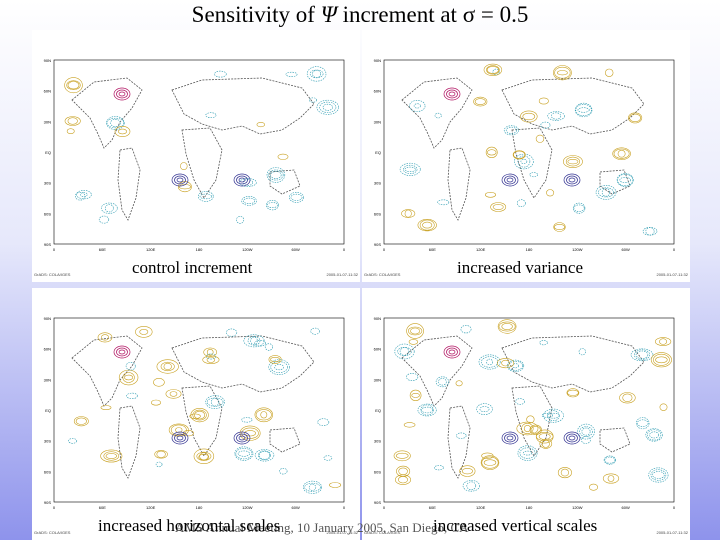 The image size is (720, 540). I want to click on title-middle: increment at, so click(399, 14).